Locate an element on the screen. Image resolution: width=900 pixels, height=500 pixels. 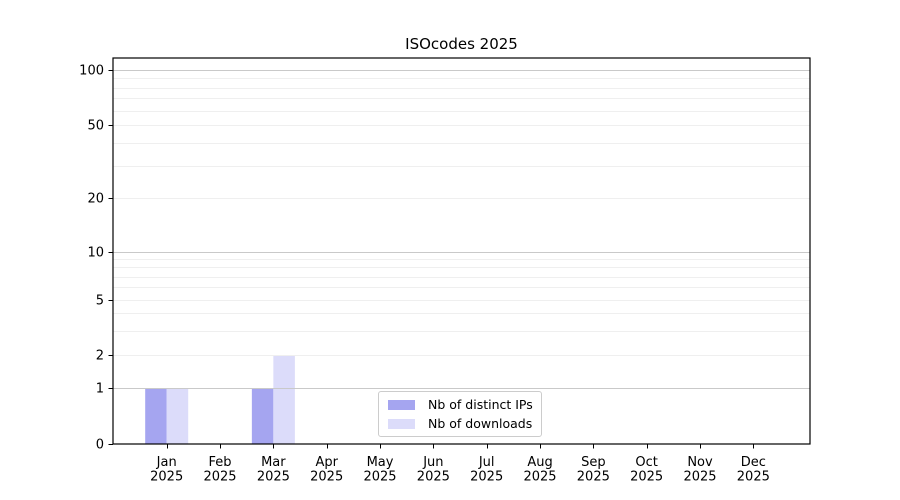
y-tick-label-20: 20 is located at coordinates (95, 199).